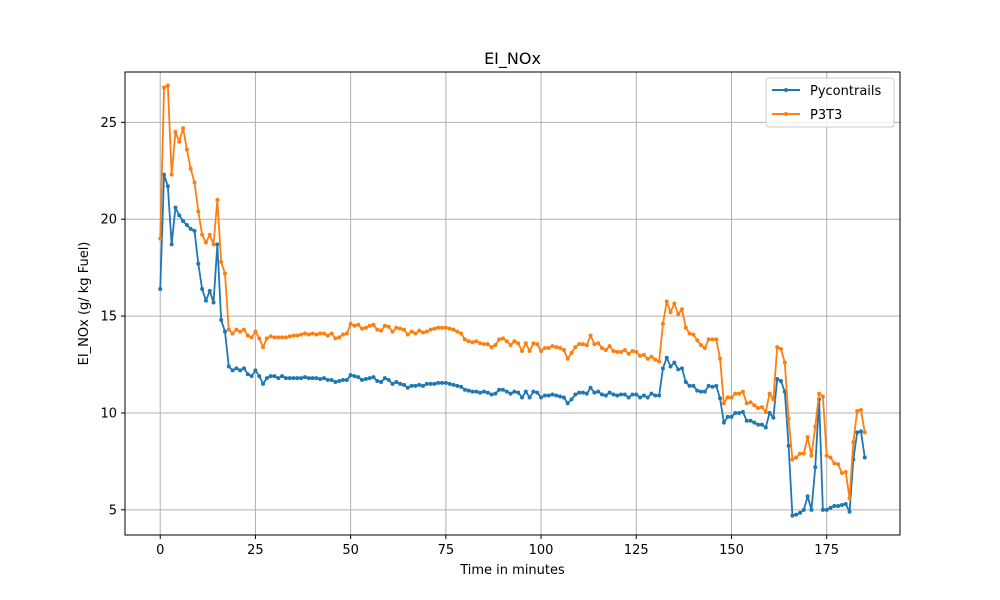 This screenshot has height=600, width=1000. What do you see at coordinates (826, 115) in the screenshot?
I see `legend-label-p3t3: P3T3` at bounding box center [826, 115].